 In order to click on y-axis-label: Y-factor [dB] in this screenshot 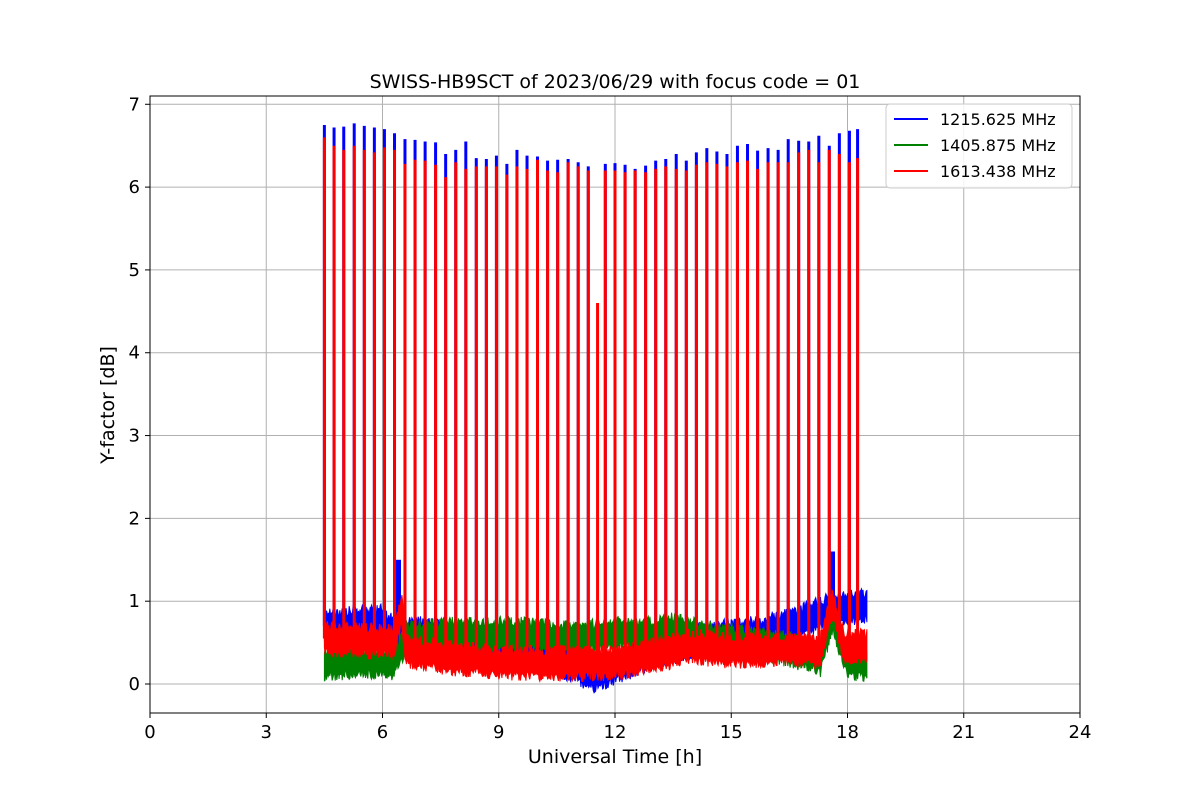, I will do `click(108, 405)`.